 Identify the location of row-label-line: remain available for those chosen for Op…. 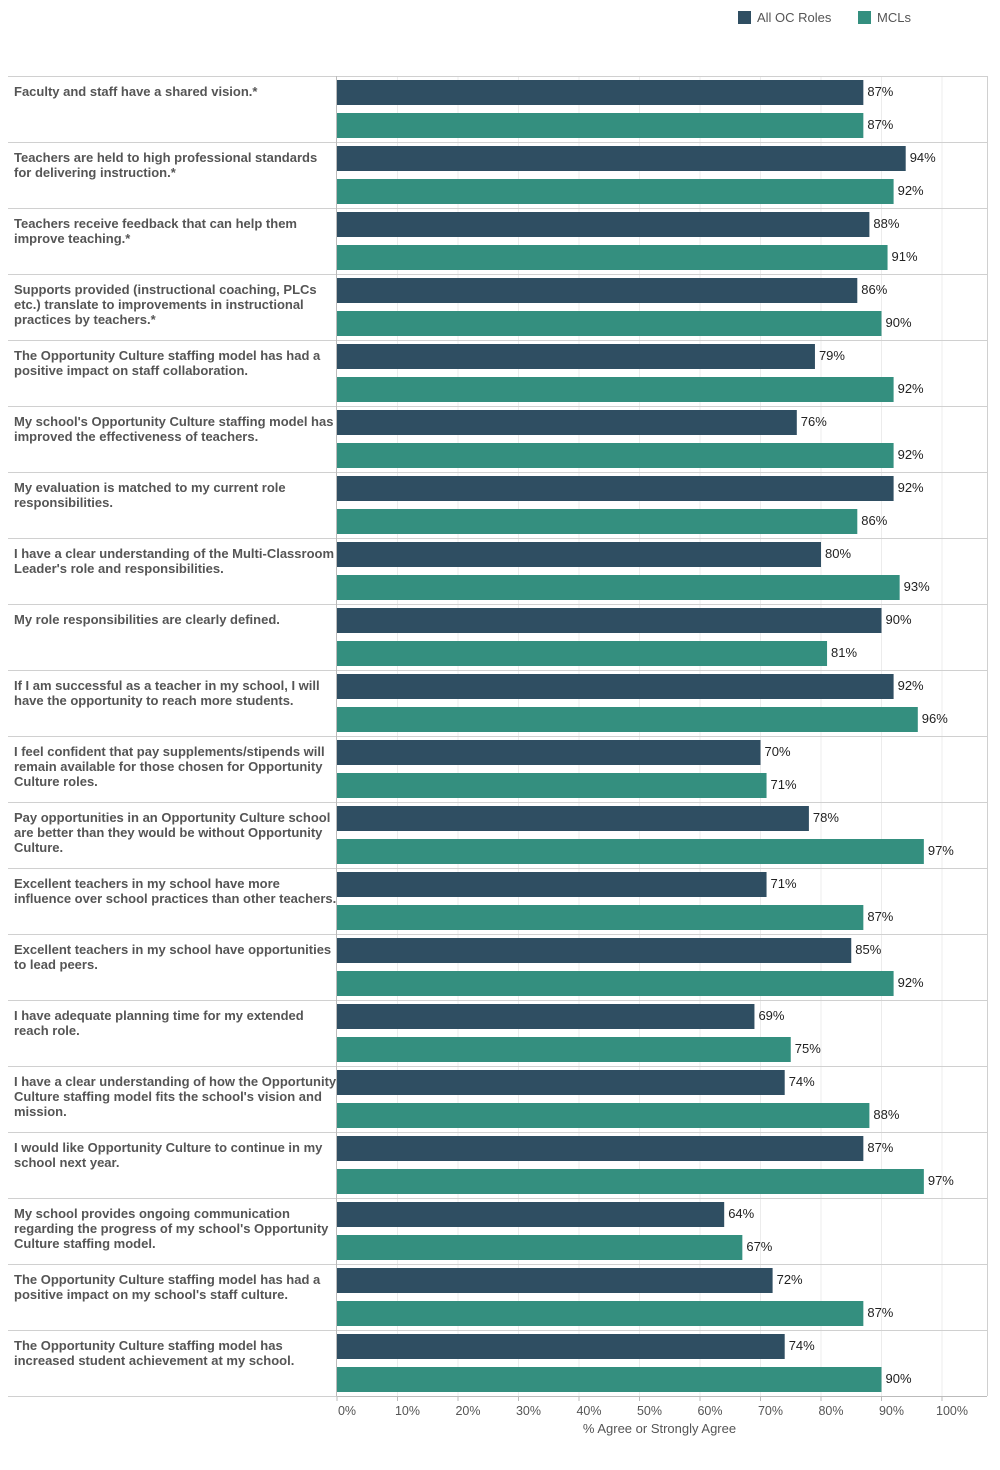
(168, 766).